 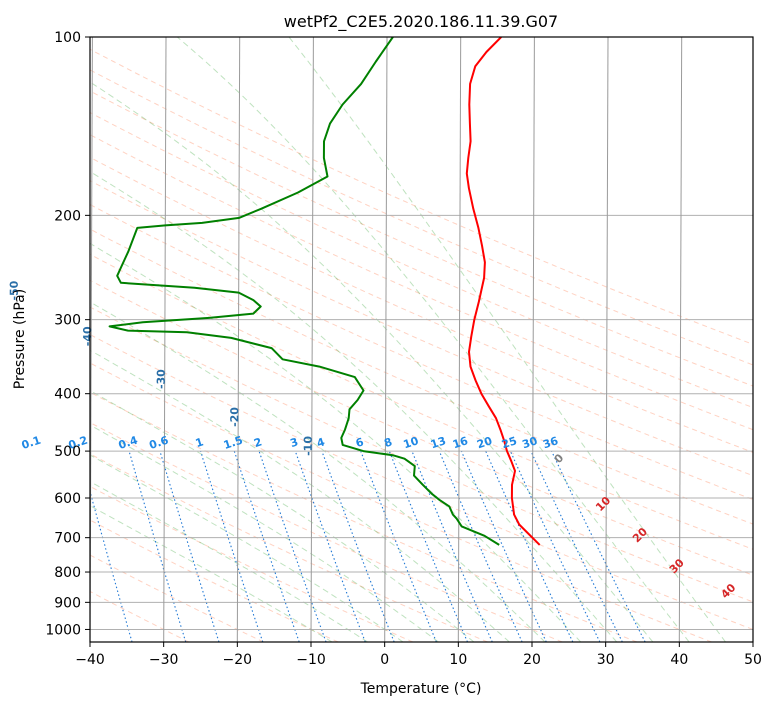 I want to click on x-tick-label: 50, so click(x=753, y=660).